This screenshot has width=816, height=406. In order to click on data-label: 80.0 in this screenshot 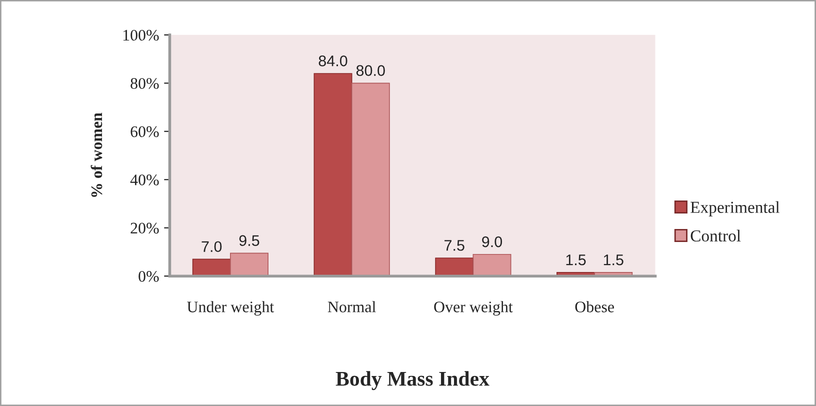, I will do `click(370, 70)`.